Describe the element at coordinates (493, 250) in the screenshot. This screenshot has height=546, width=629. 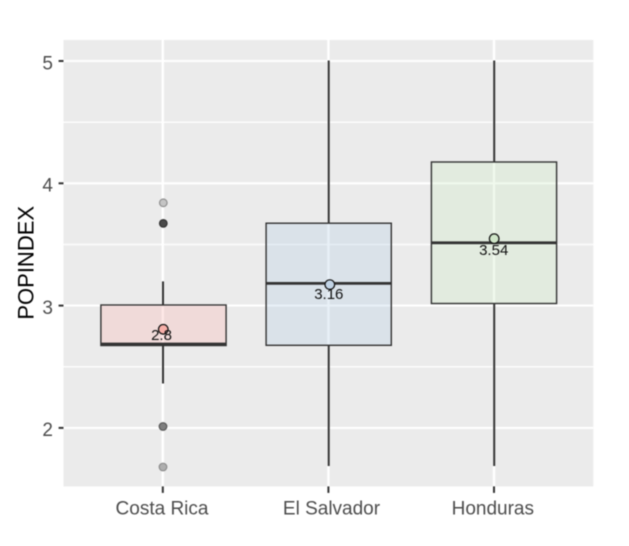
I see `svg-text: 3.54` at that location.